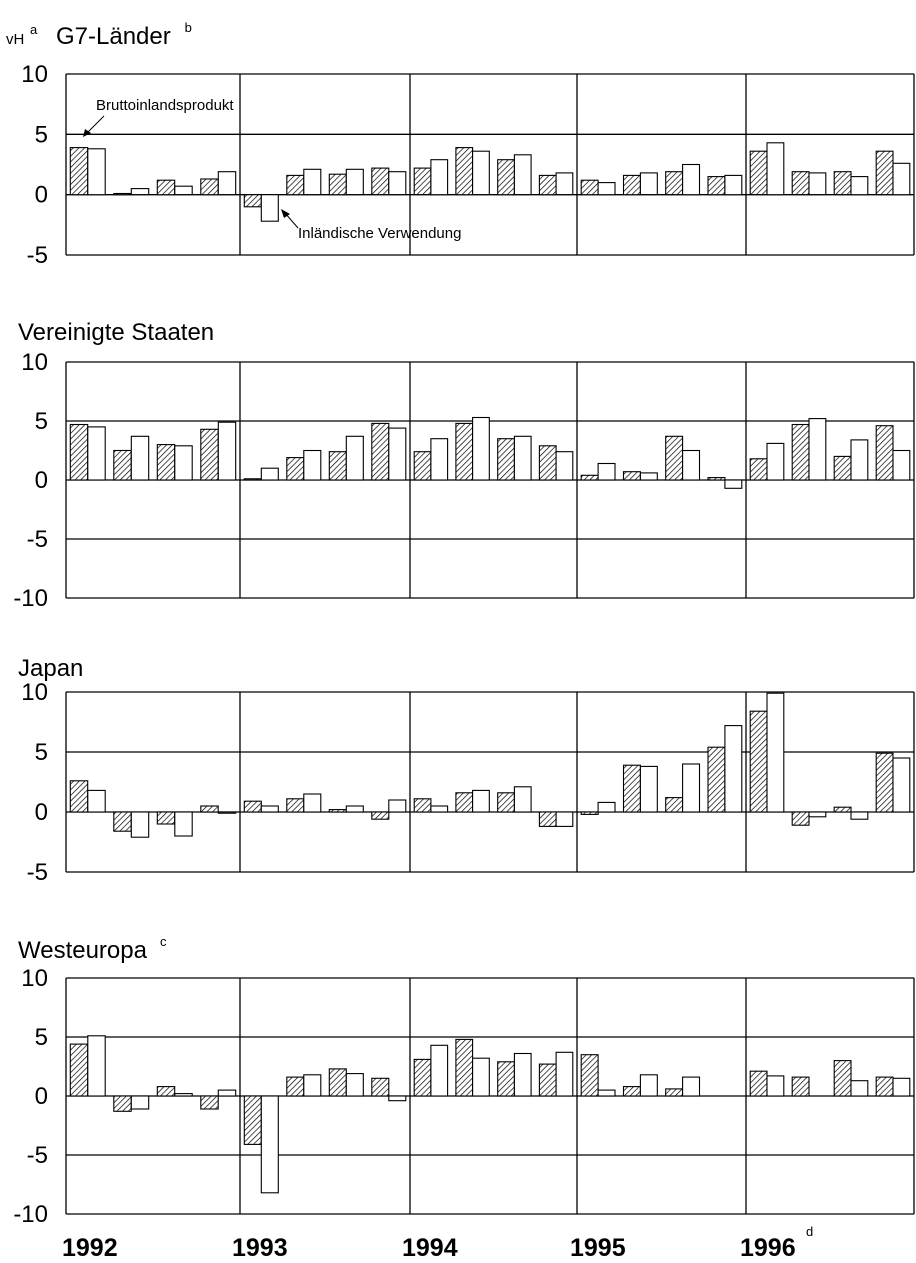 Image resolution: width=916 pixels, height=1263 pixels. What do you see at coordinates (158, 117) in the screenshot?
I see `annotation-gdp: Bruttoinlandsprodukt` at bounding box center [158, 117].